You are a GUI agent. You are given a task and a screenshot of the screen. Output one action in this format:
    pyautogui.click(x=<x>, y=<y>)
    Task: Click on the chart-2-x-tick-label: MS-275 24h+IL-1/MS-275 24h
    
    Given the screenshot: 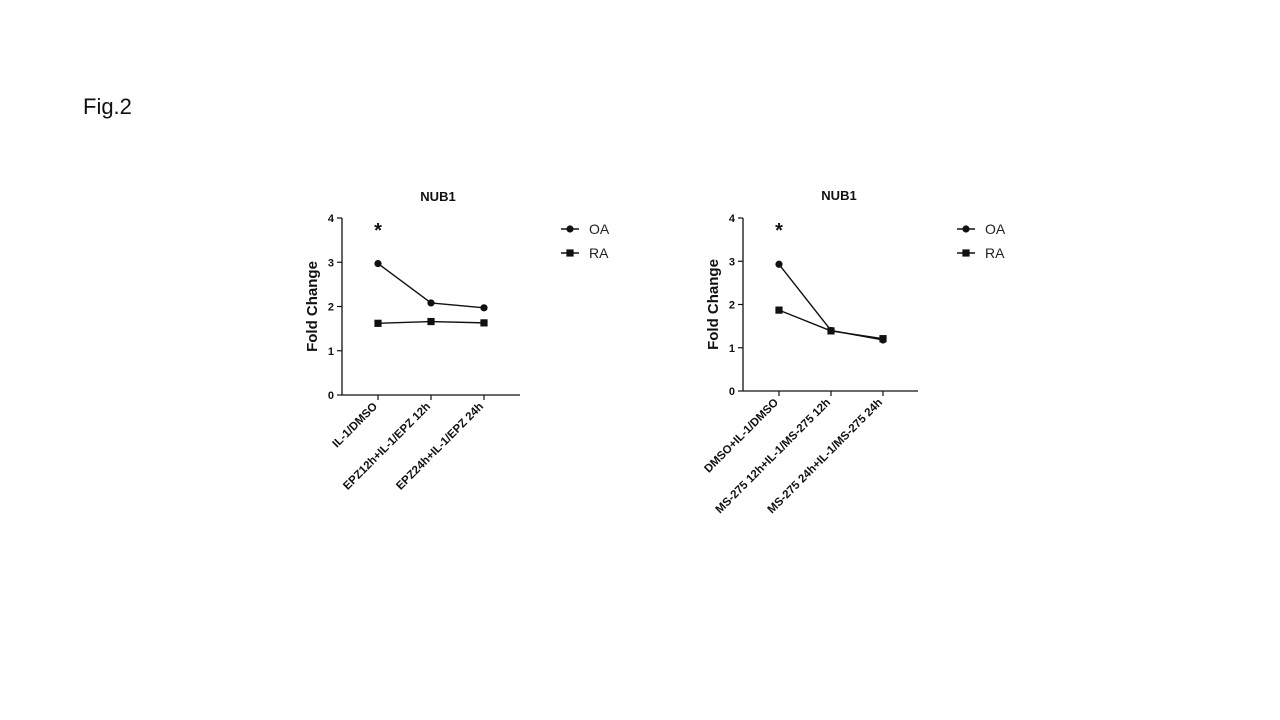 What is the action you would take?
    pyautogui.click(x=825, y=456)
    